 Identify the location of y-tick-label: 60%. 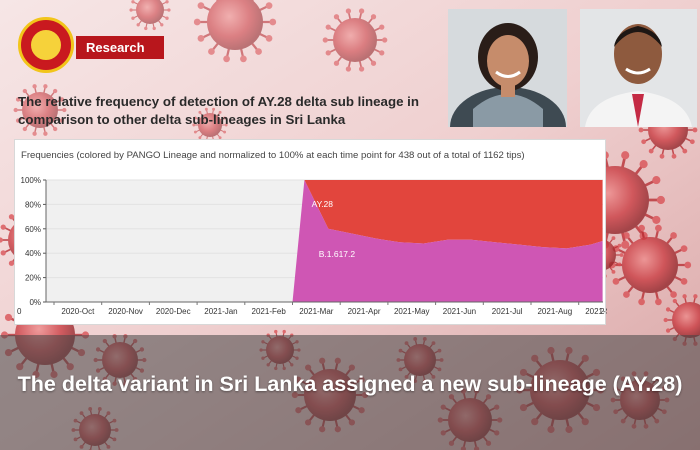
(33, 229).